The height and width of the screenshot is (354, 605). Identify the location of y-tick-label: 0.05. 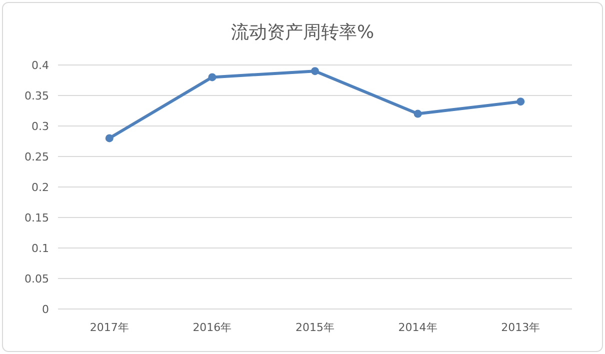
(36, 279).